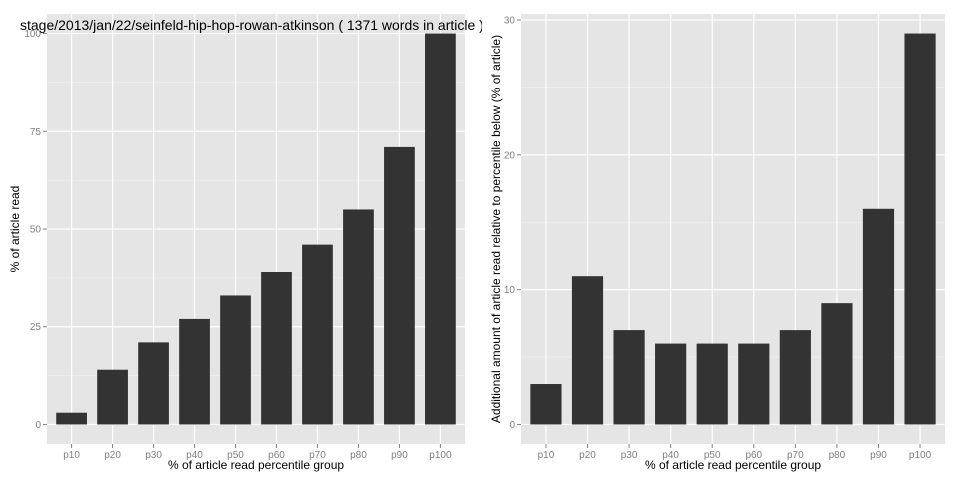 The height and width of the screenshot is (480, 960). I want to click on right-y-tick-labels: 0 10 20 30, so click(512, 223).